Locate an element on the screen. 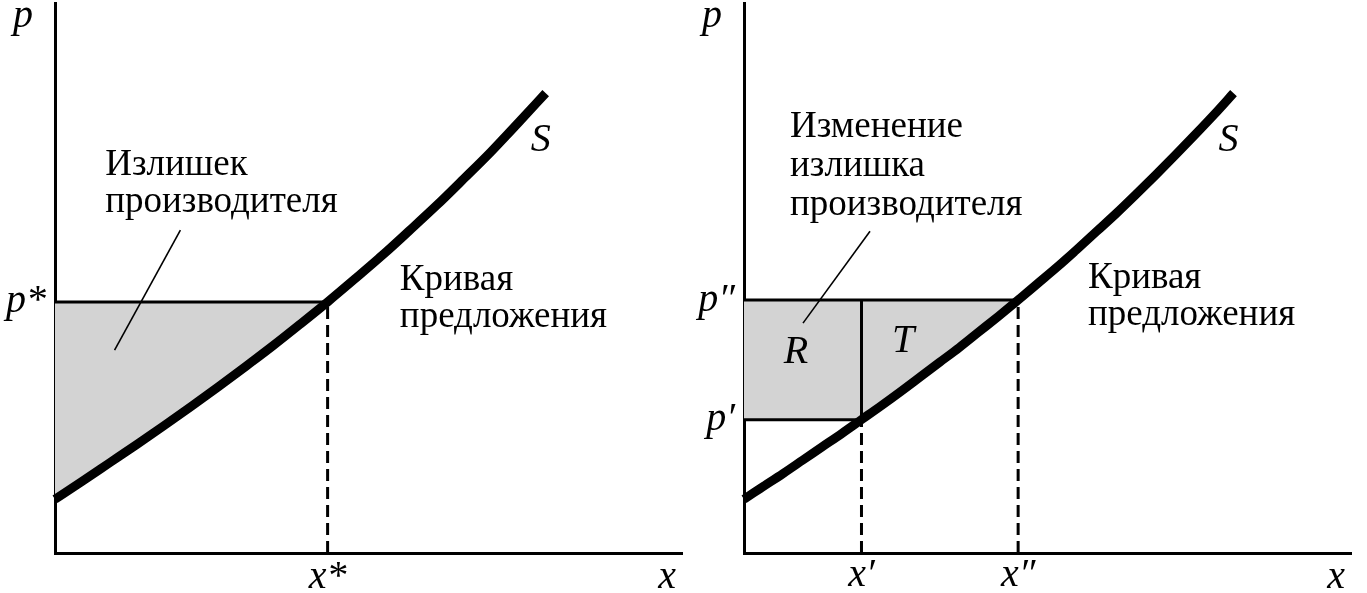 This screenshot has width=1367, height=593. annotation: Изменение излишка производителя is located at coordinates (906, 164).